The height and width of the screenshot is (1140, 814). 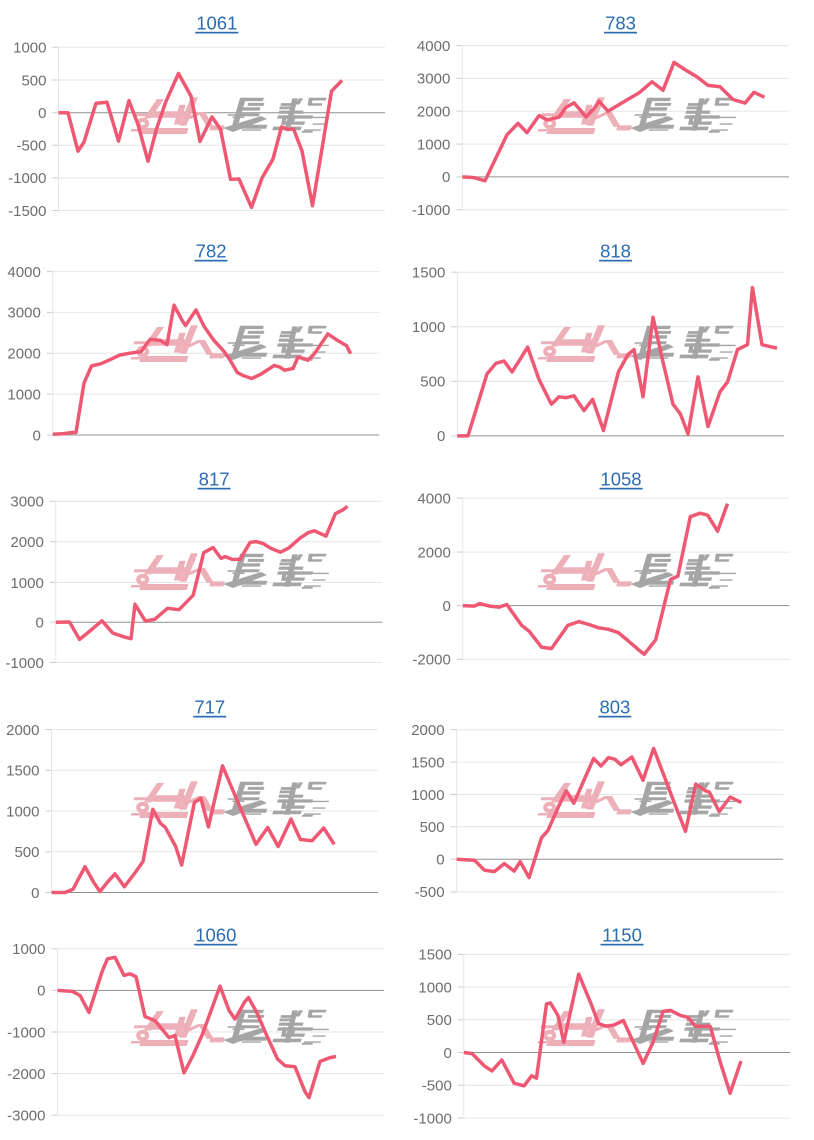 What do you see at coordinates (615, 251) in the screenshot?
I see `svg-text: 818` at bounding box center [615, 251].